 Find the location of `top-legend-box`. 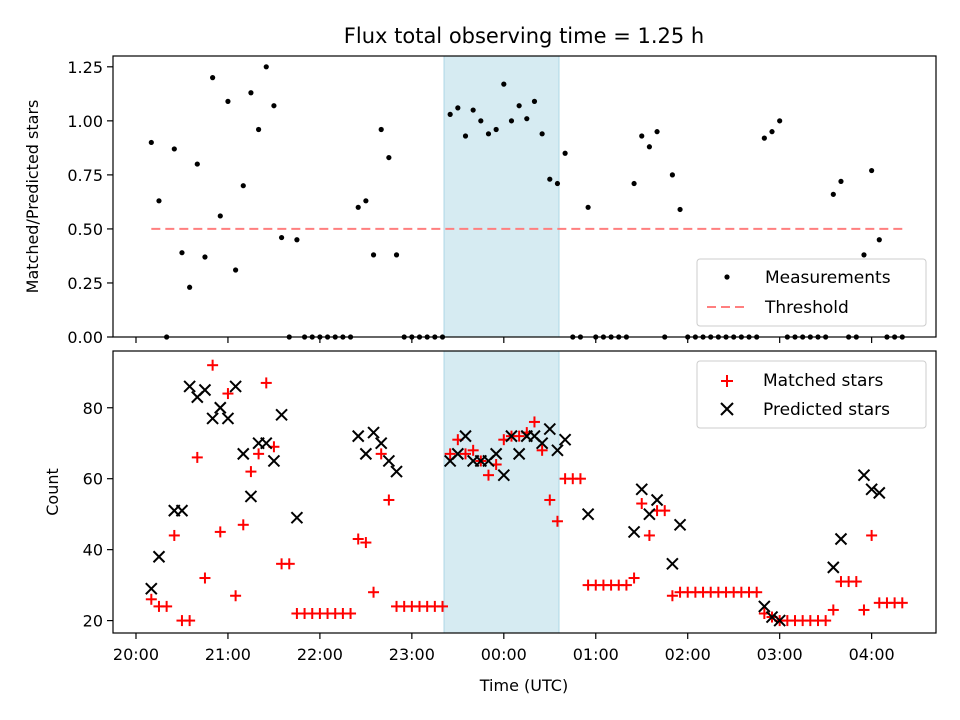

top-legend-box is located at coordinates (811, 292).